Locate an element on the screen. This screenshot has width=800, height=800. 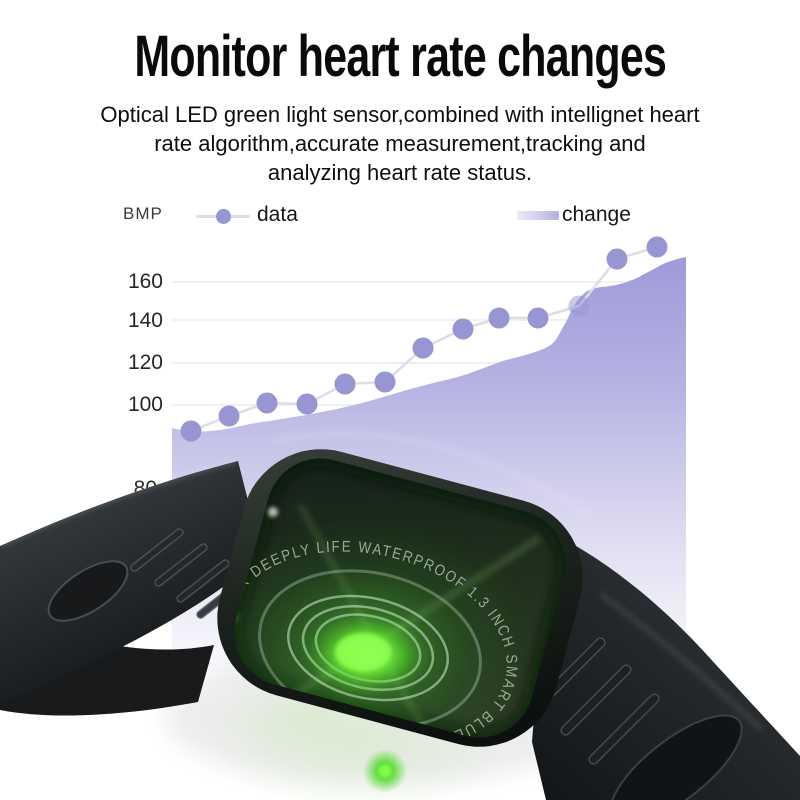
stray-led-dot is located at coordinates (385, 771).